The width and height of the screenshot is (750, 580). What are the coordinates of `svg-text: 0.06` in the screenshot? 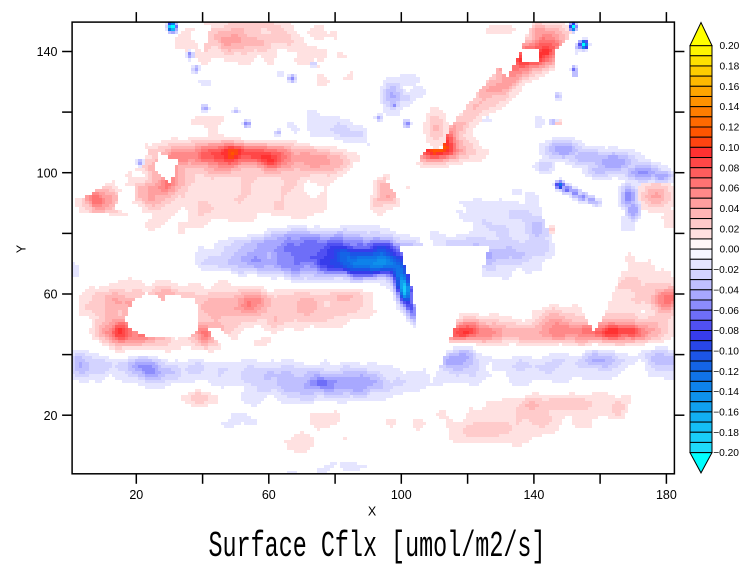 It's located at (730, 189).